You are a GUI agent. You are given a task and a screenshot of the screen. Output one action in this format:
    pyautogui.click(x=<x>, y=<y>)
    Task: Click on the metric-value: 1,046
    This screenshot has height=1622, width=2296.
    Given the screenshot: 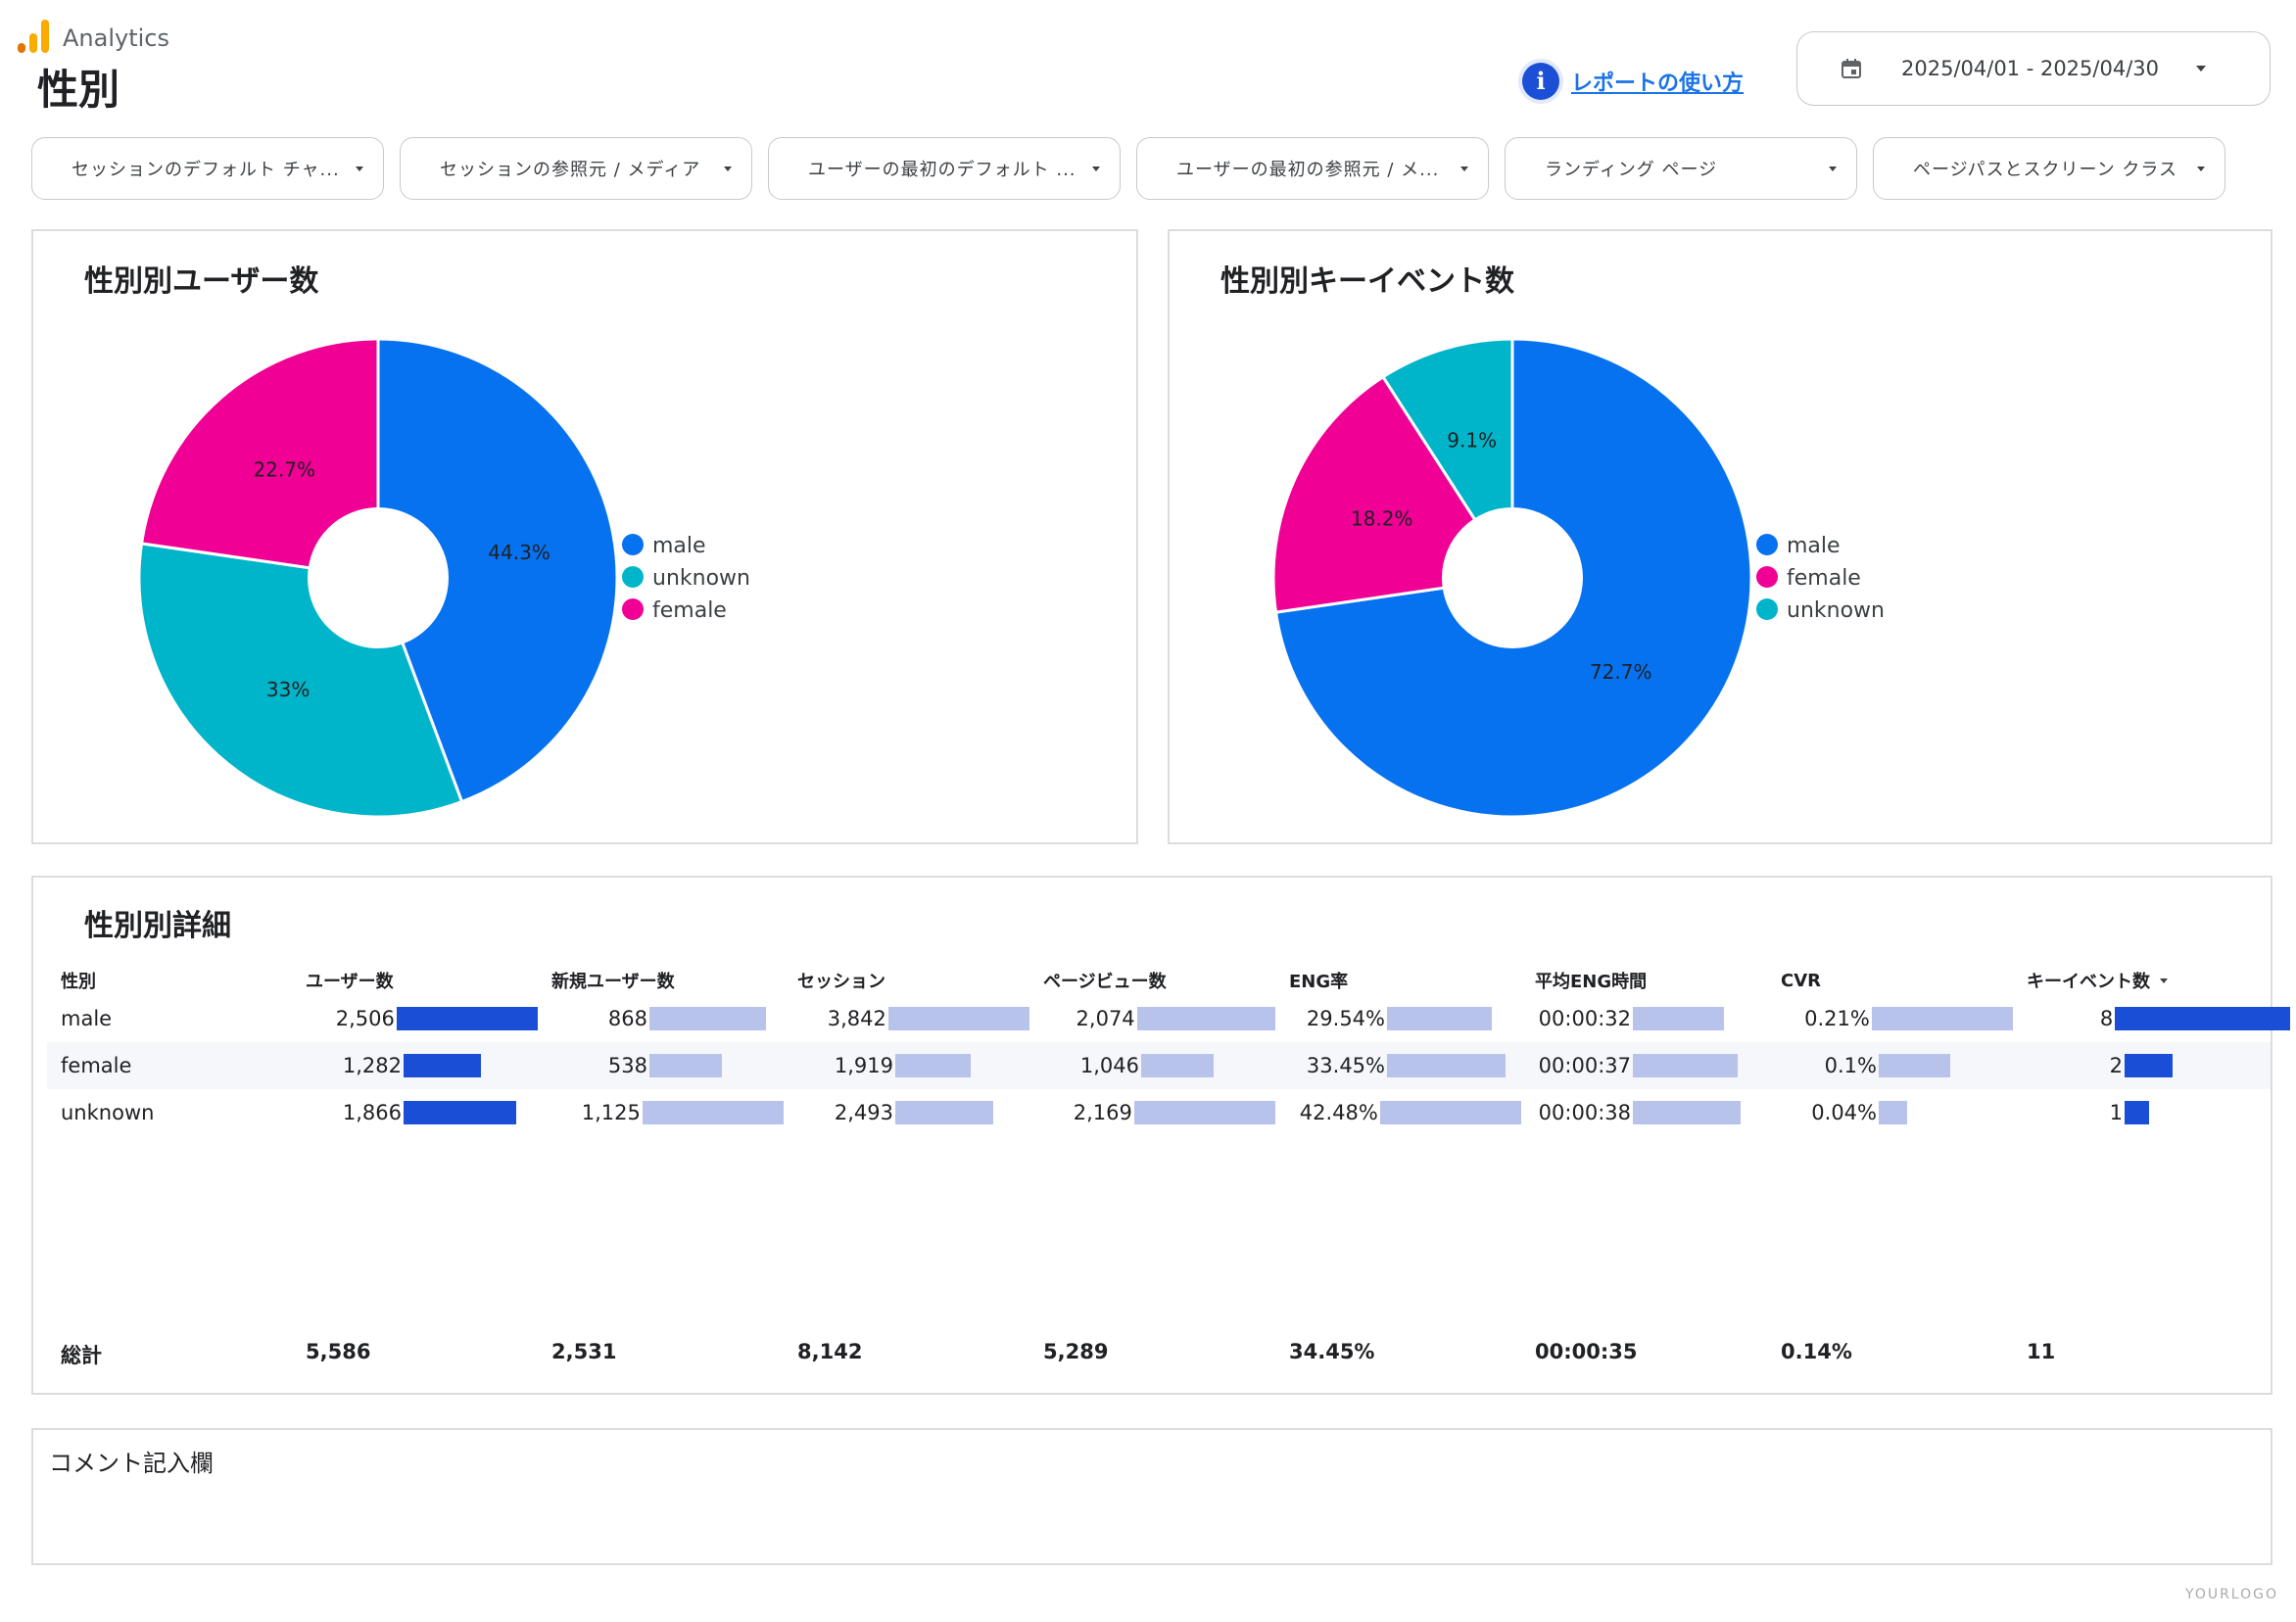 What is the action you would take?
    pyautogui.click(x=1109, y=1065)
    